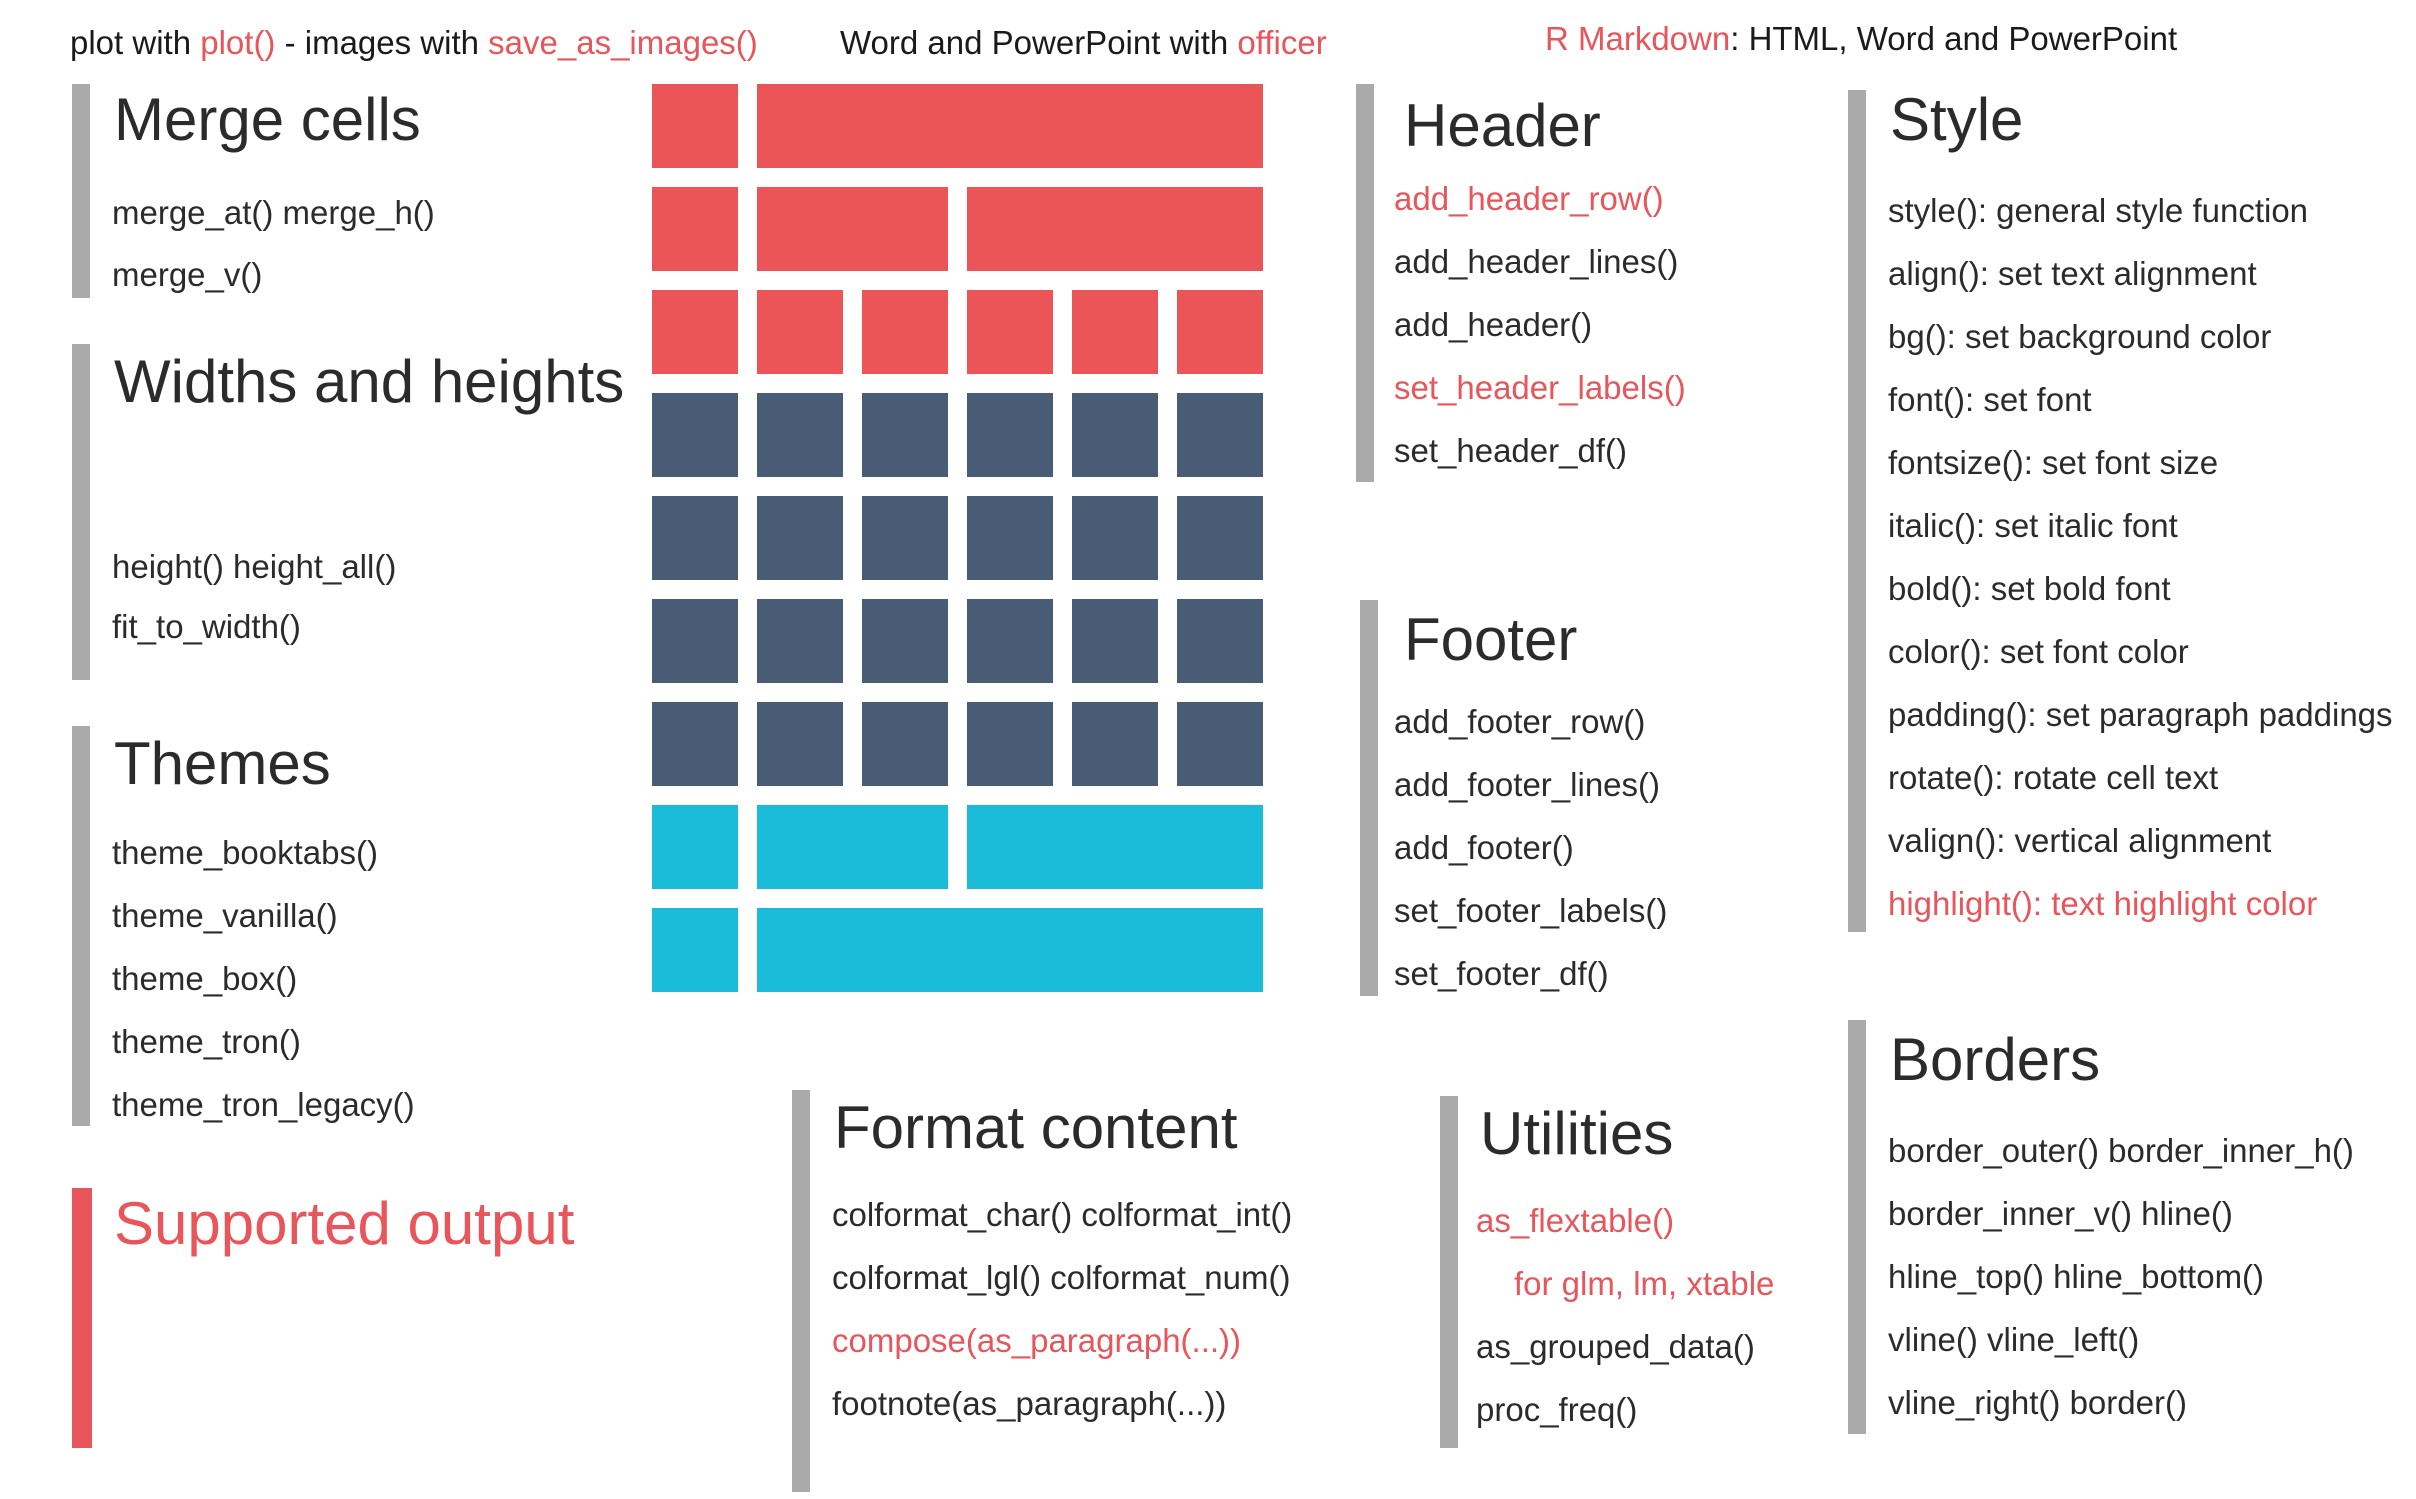 The height and width of the screenshot is (1499, 2416). Describe the element at coordinates (1491, 639) in the screenshot. I see `section-title: Footer` at that location.